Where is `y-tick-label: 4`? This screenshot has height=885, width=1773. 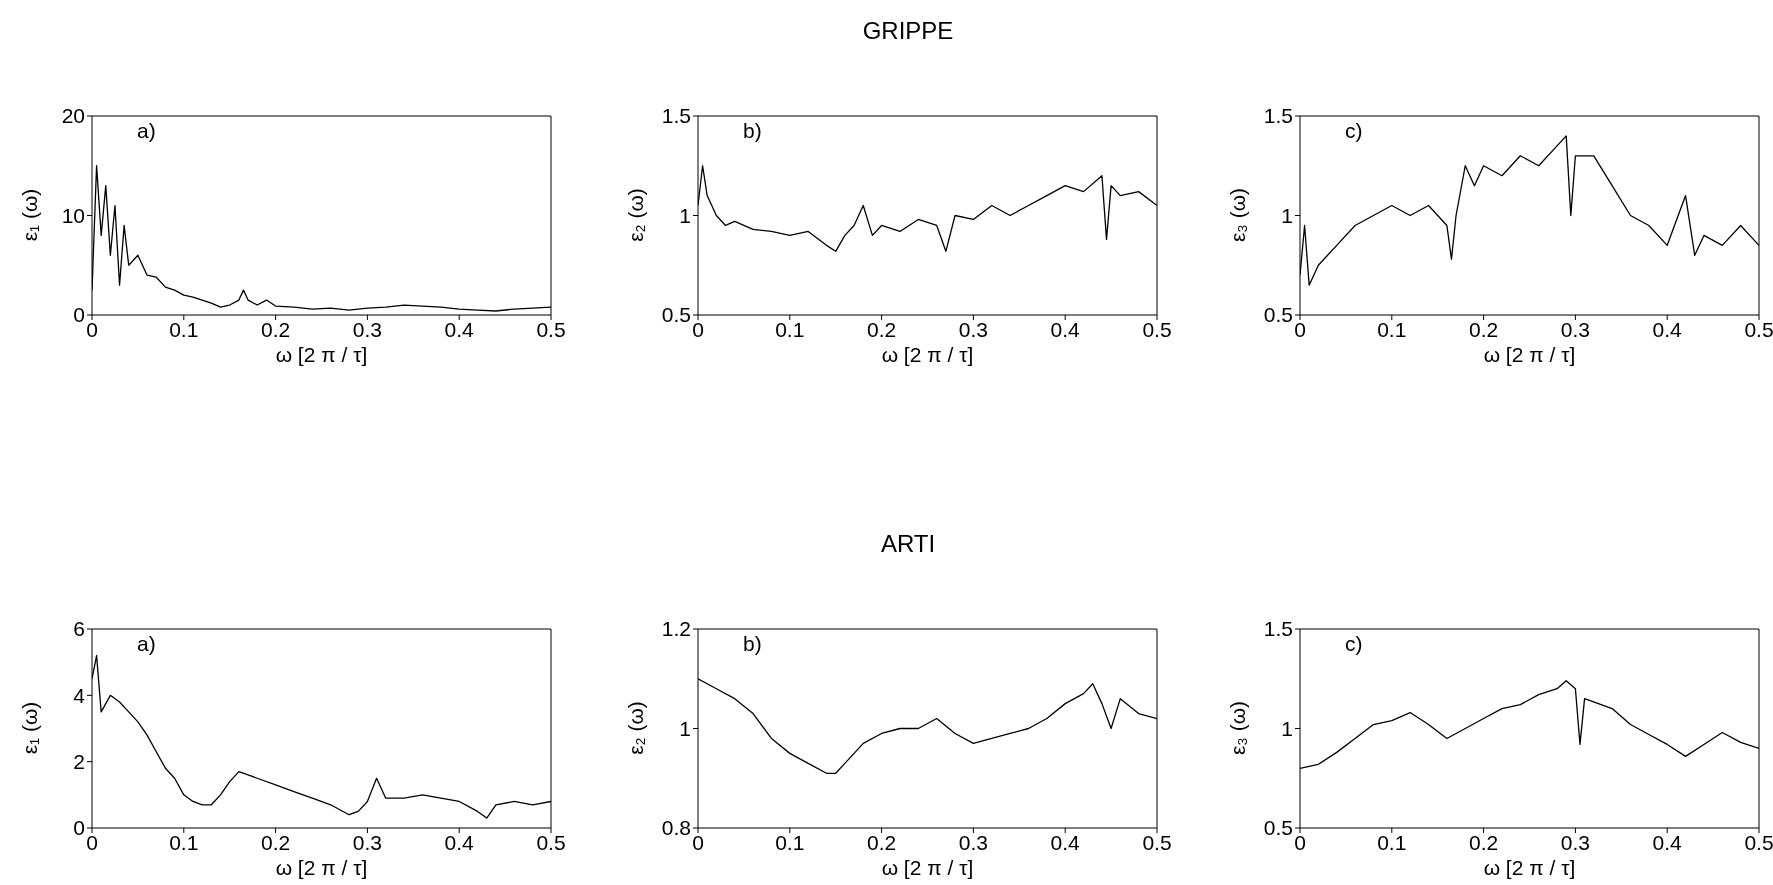 y-tick-label: 4 is located at coordinates (79, 695).